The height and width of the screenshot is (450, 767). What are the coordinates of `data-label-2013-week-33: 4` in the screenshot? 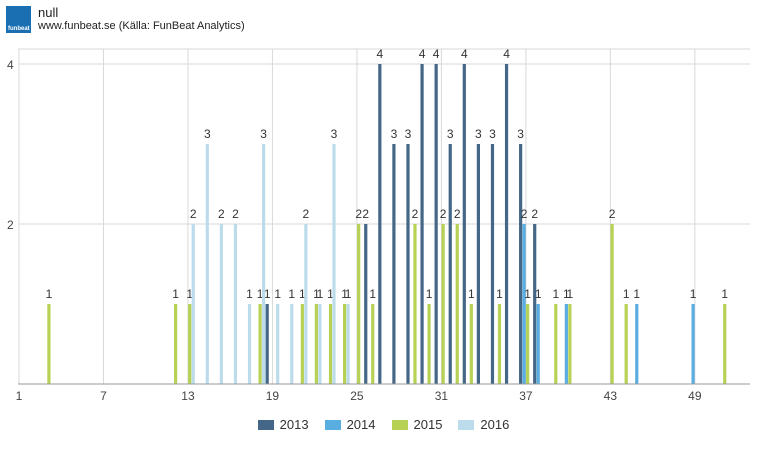 It's located at (464, 54).